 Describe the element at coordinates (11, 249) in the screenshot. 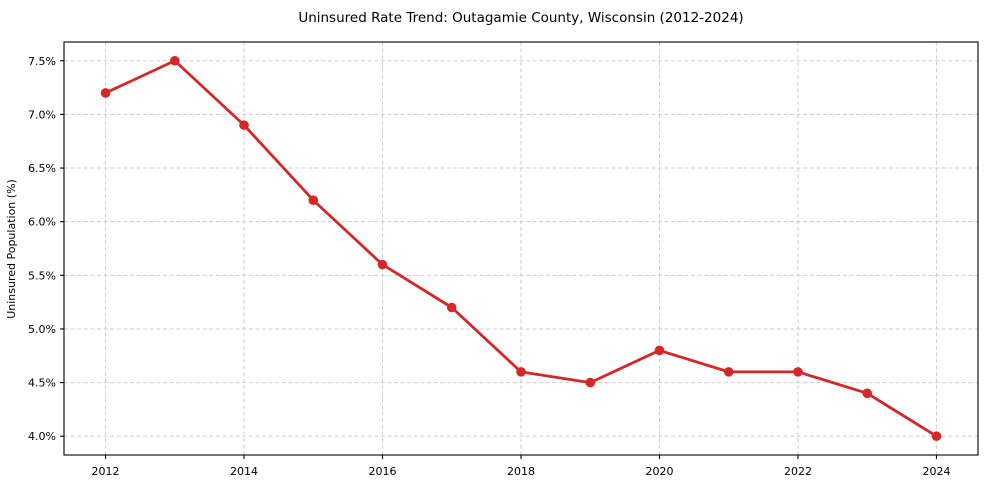

I see `y-axis-label: Uninsured Population (%)` at that location.